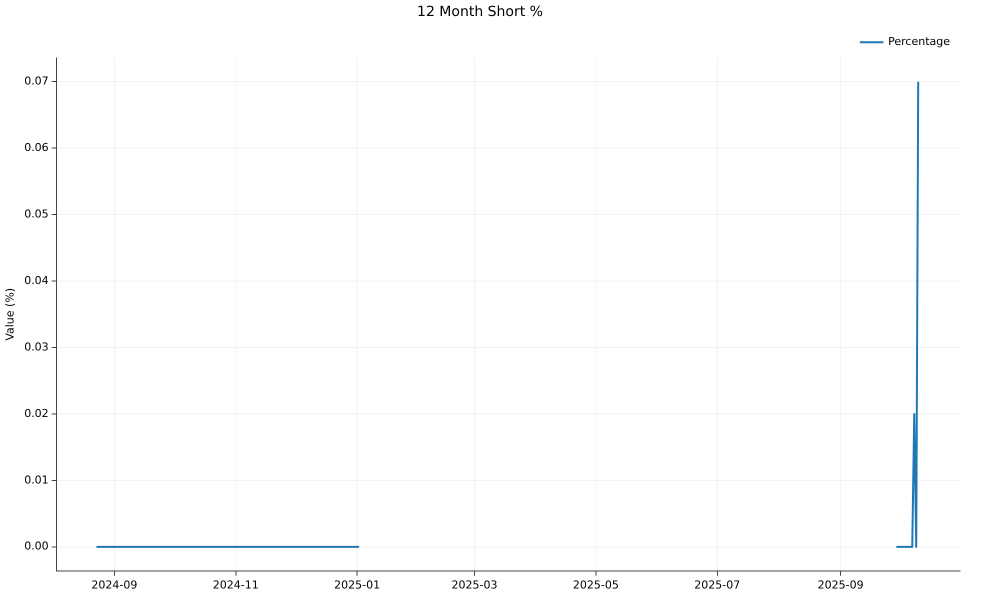 The image size is (1000, 600). I want to click on legend-label: Percentage, so click(919, 41).